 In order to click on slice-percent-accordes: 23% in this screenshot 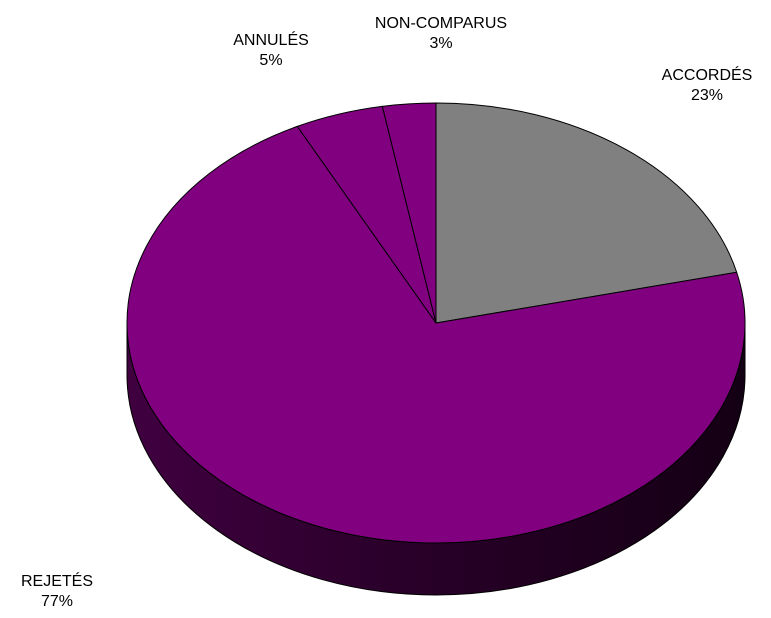, I will do `click(707, 95)`.